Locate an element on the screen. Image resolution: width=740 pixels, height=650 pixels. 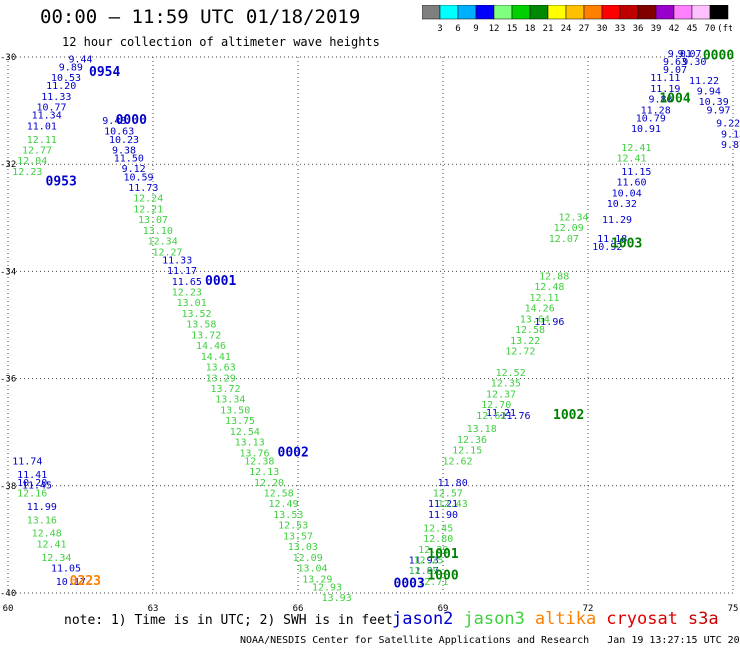
wave-height-value: 11.50 is located at coordinates (129, 159).